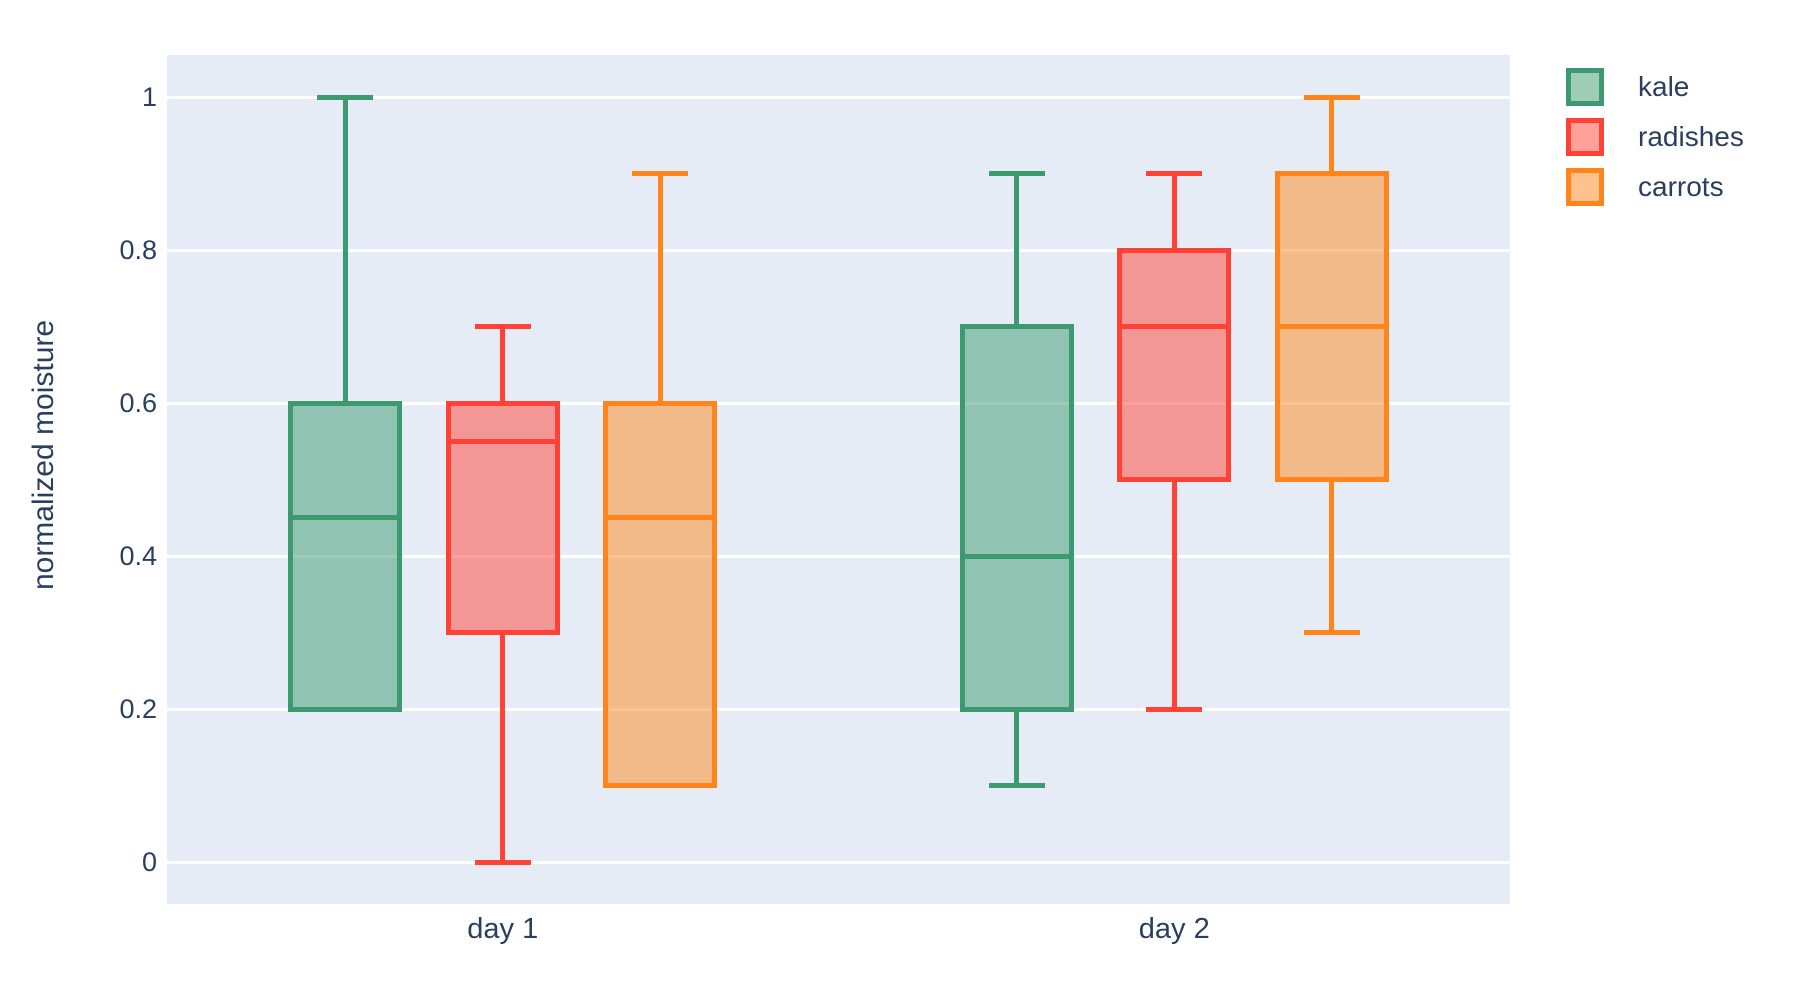 The width and height of the screenshot is (1800, 984). What do you see at coordinates (838, 556) in the screenshot?
I see `gridline-y-0.4` at bounding box center [838, 556].